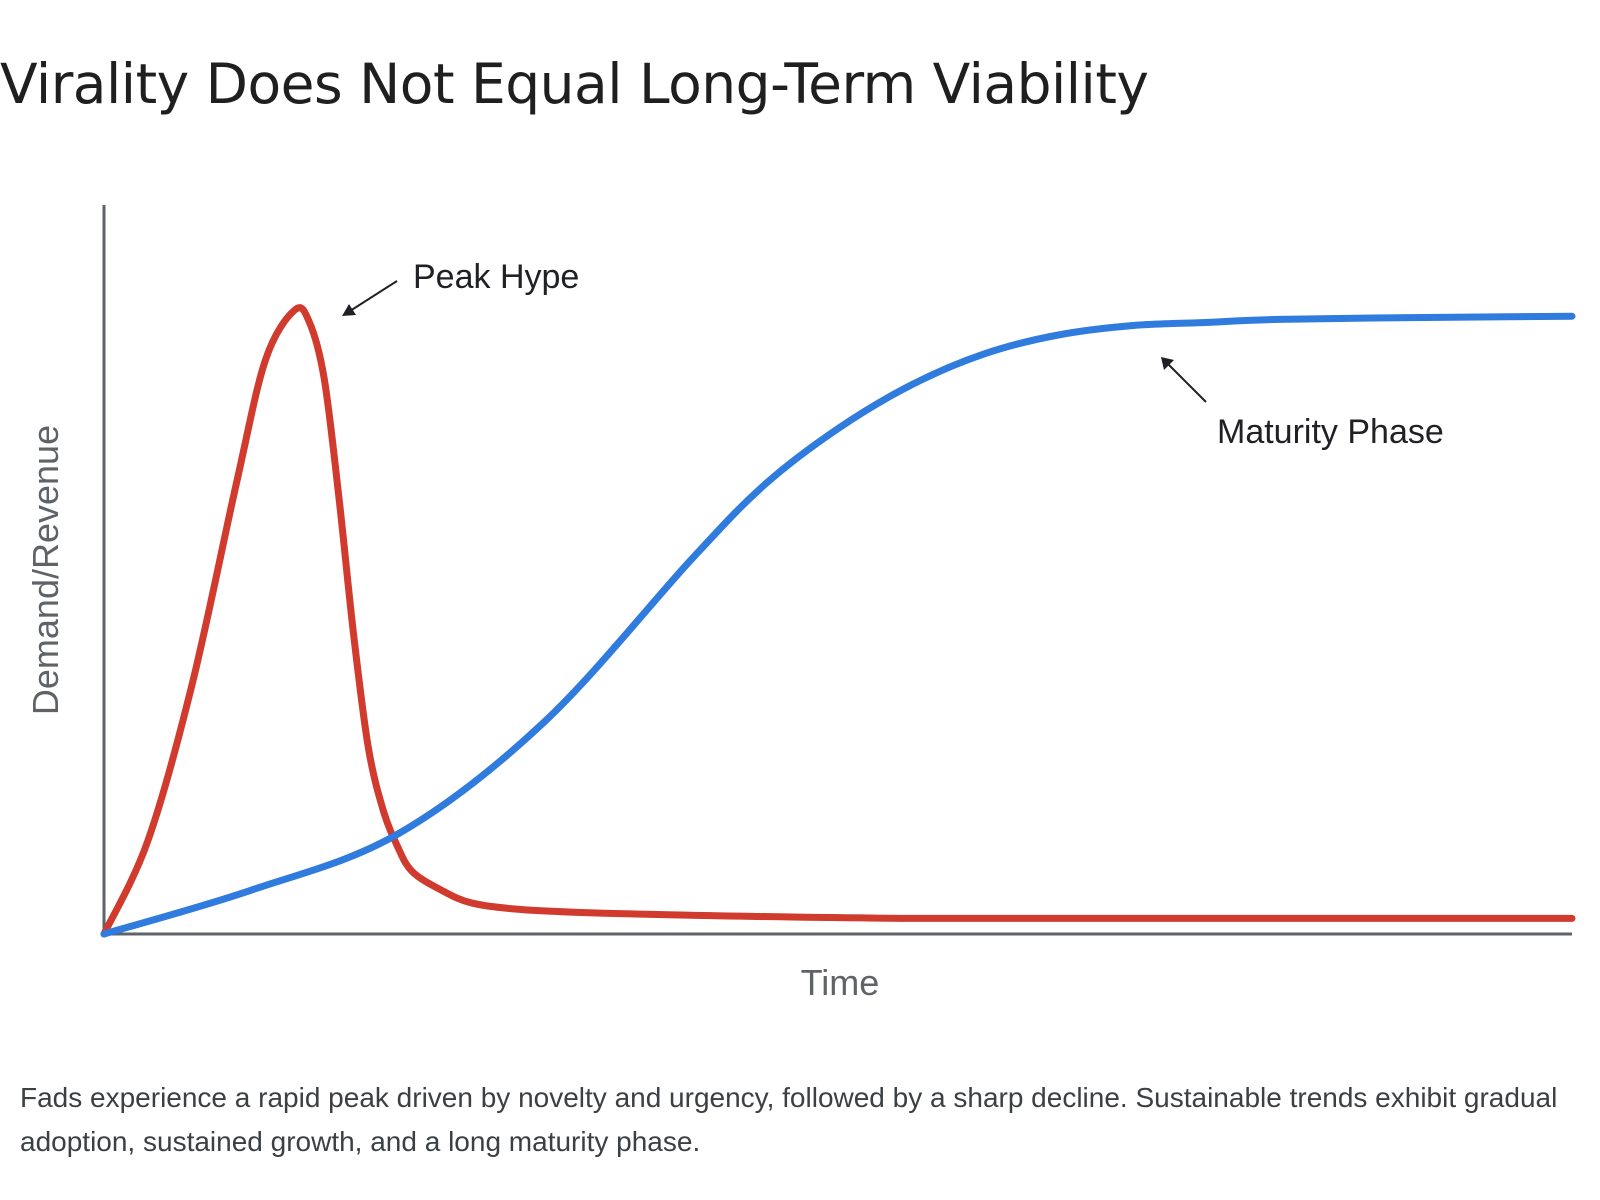 The image size is (1600, 1200). I want to click on annotation-maturity-phase: Maturity Phase, so click(1330, 432).